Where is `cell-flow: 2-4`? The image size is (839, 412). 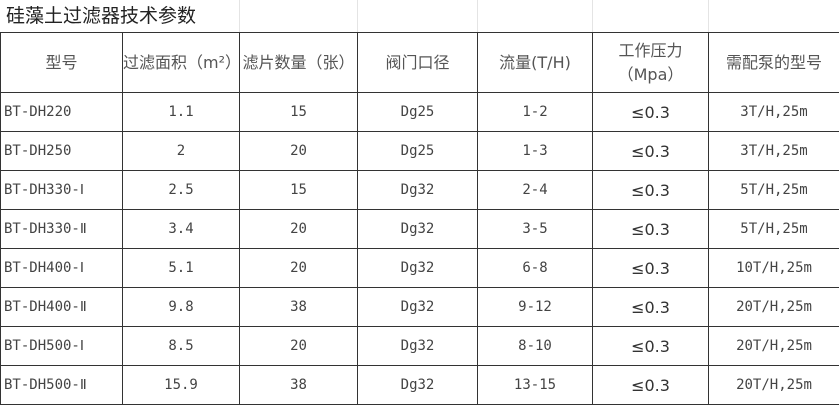 cell-flow: 2-4 is located at coordinates (535, 190).